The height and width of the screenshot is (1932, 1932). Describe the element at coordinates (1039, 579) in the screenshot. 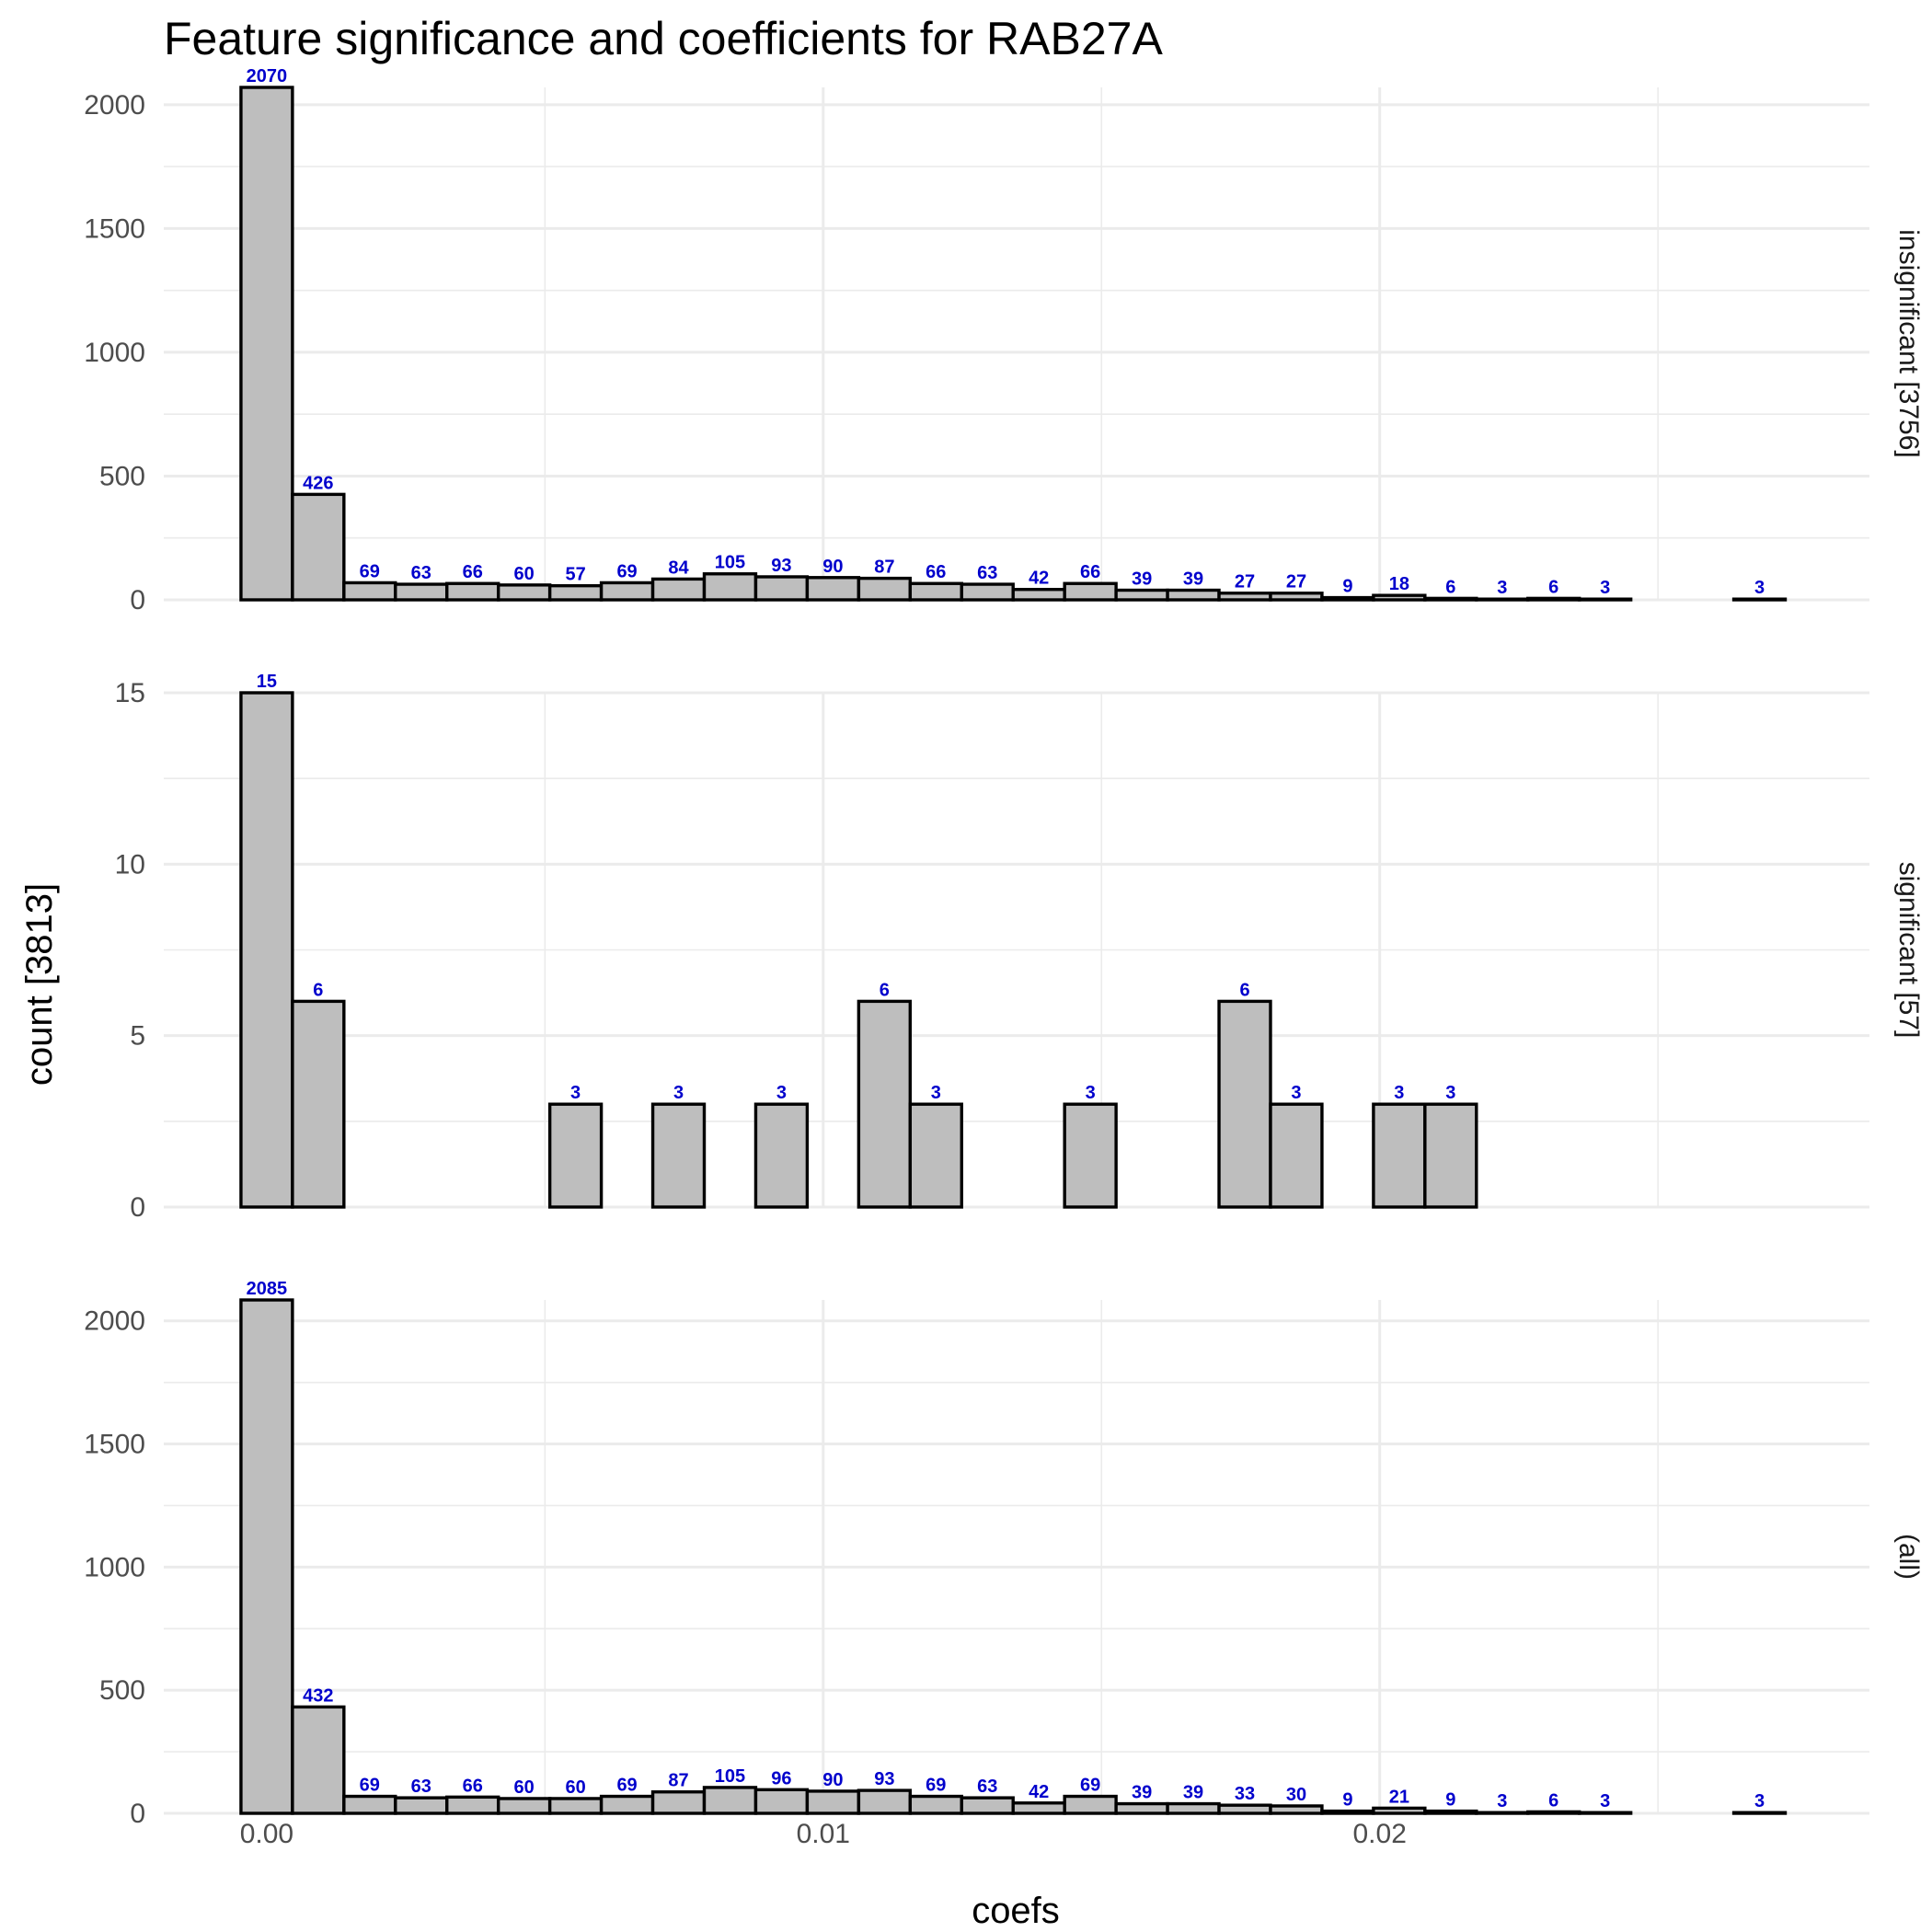

I see `bar-count-label: 42` at that location.